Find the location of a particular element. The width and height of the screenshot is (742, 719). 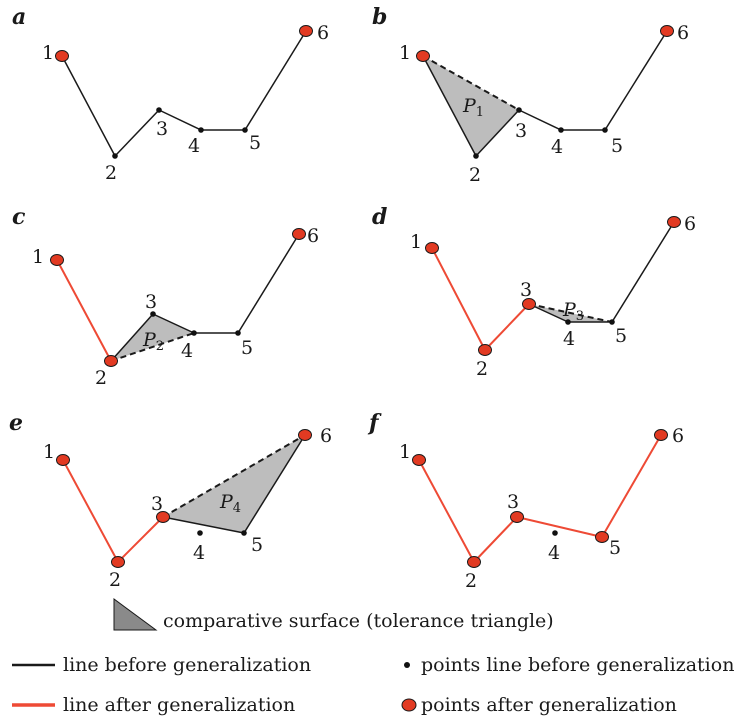

panel-f: 1 2 3 4 5 6 is located at coordinates (541, 508).